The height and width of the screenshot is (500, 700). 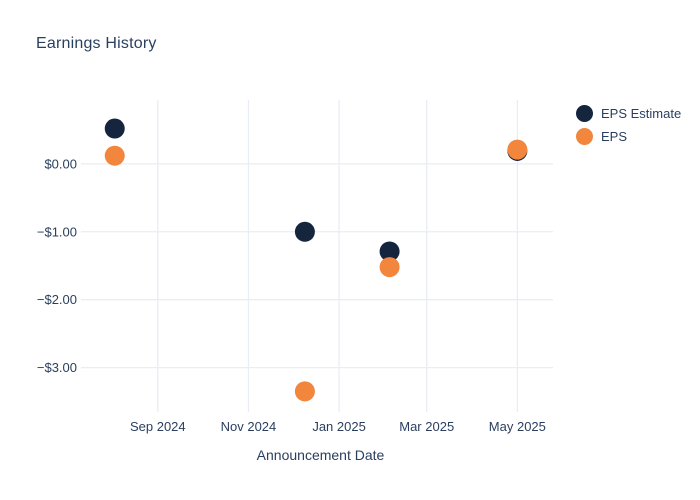 What do you see at coordinates (614, 136) in the screenshot?
I see `legend-label-eps: EPS` at bounding box center [614, 136].